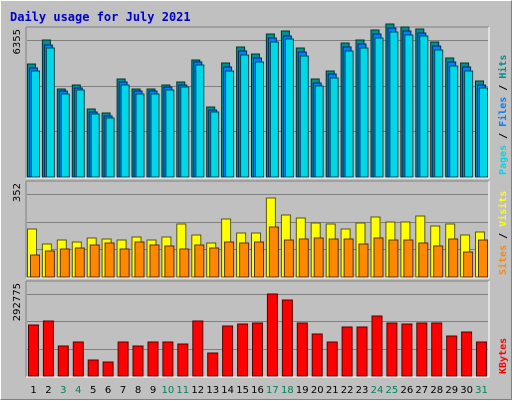 This screenshot has height=401, width=512. I want to click on x-tick-label-day-26: 26, so click(407, 390).